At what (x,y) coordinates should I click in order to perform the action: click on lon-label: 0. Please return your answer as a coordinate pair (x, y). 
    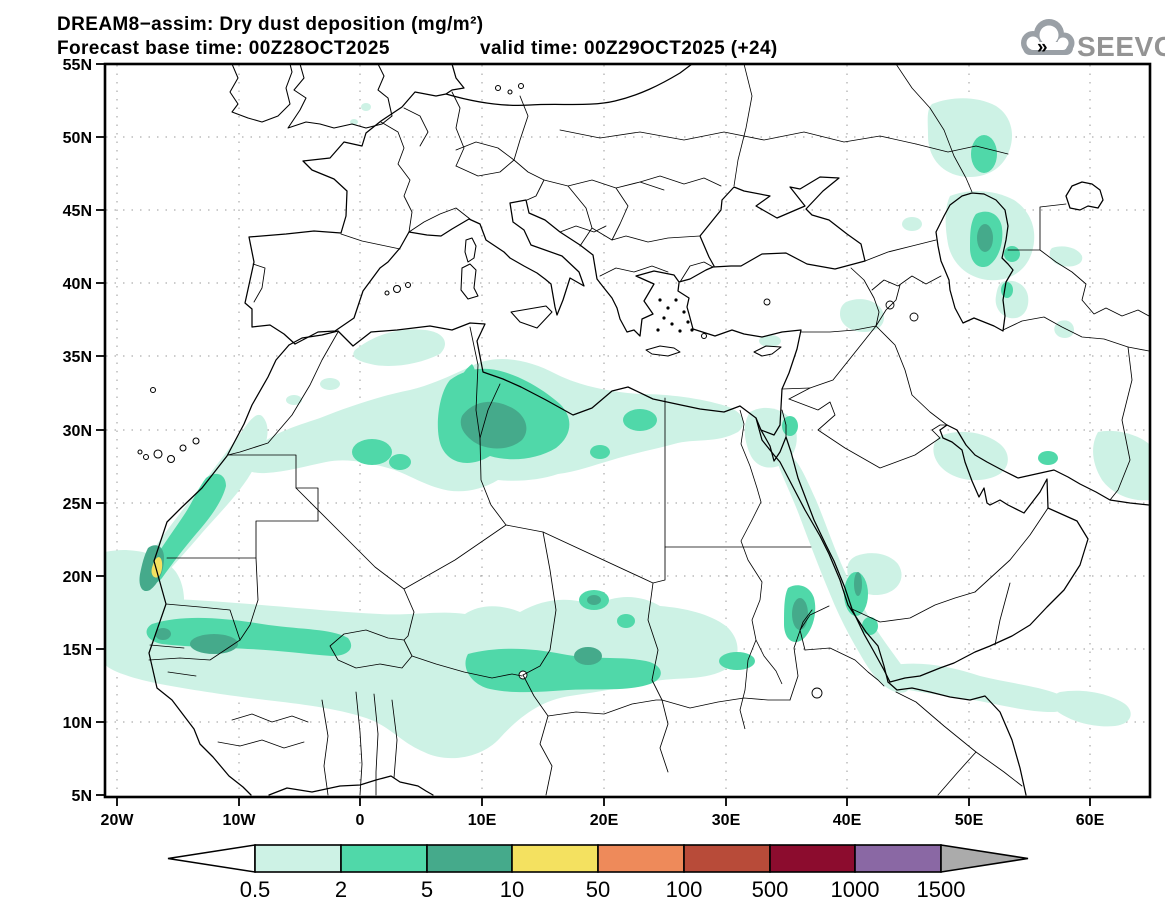
    Looking at the image, I should click on (360, 820).